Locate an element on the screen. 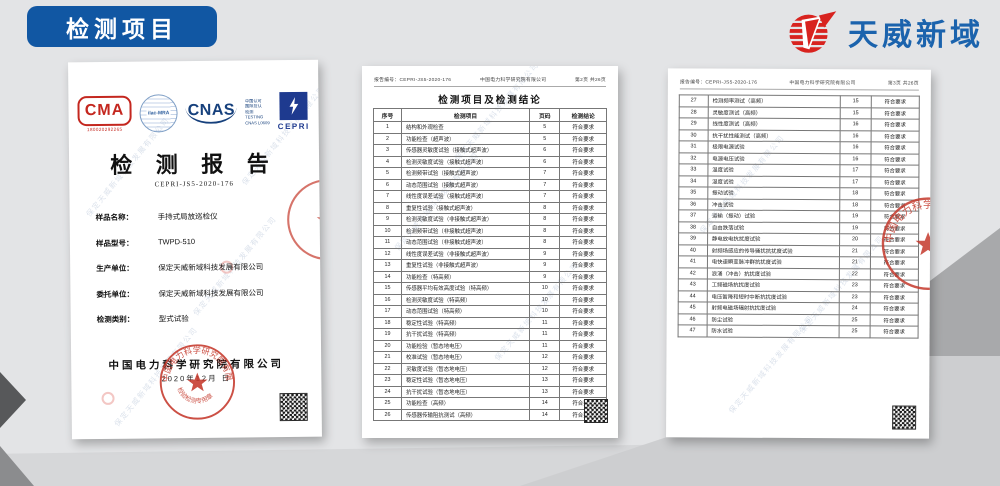  cell-page: 5 is located at coordinates (545, 127).